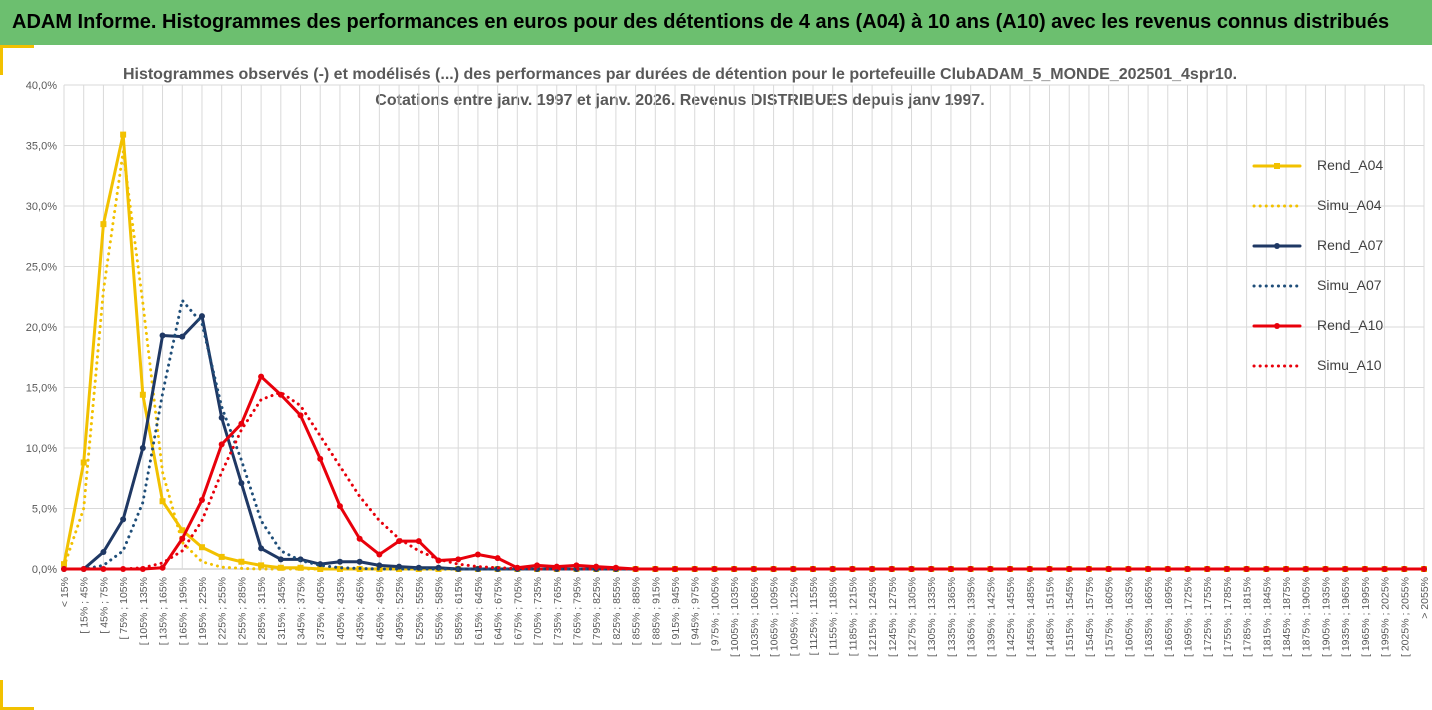 The width and height of the screenshot is (1432, 710). What do you see at coordinates (1349, 285) in the screenshot?
I see `legend-label: Simu_A07` at bounding box center [1349, 285].